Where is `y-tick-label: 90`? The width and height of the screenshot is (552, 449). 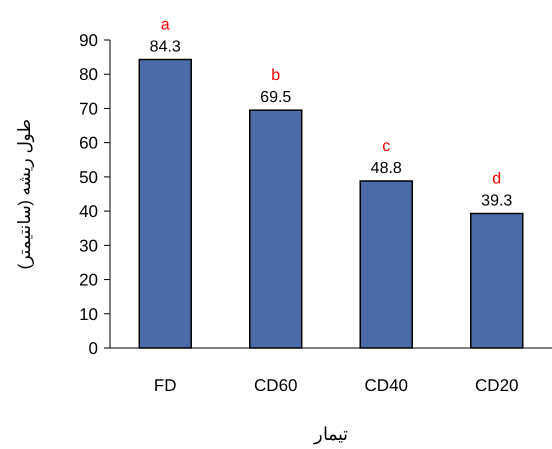 y-tick-label: 90 is located at coordinates (88, 40).